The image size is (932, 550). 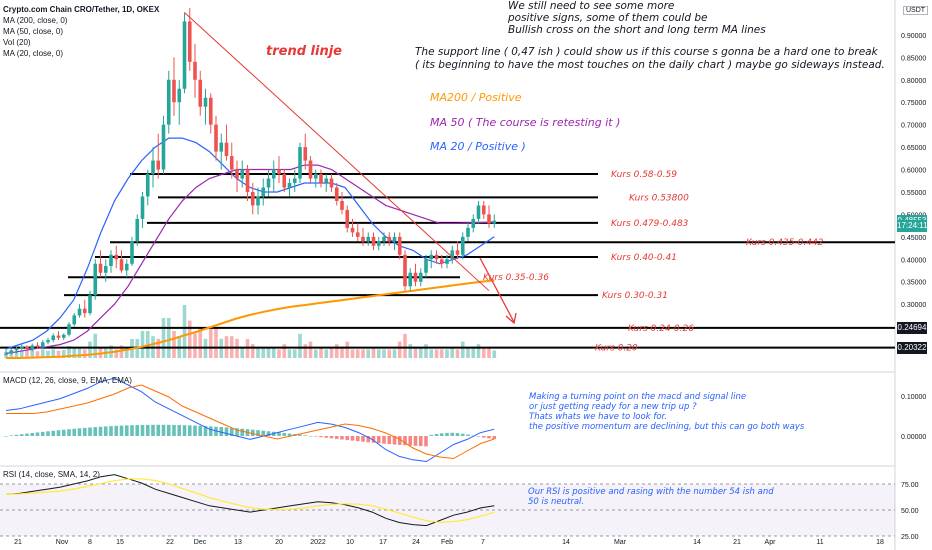 I want to click on time-tick-label: 8, so click(x=90, y=542).